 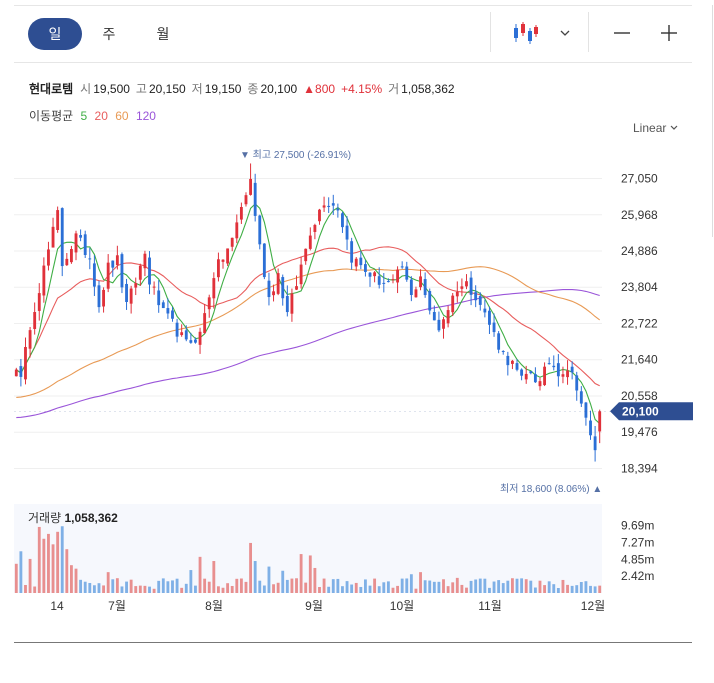 What do you see at coordinates (639, 396) in the screenshot?
I see `price-tick-label: 20,558` at bounding box center [639, 396].